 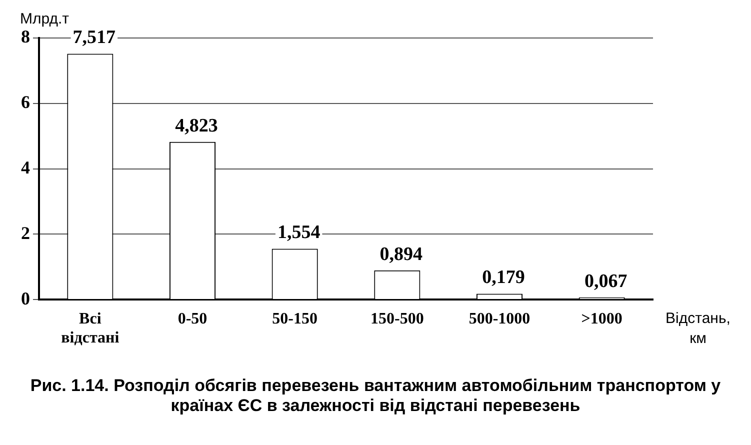 What do you see at coordinates (90, 328) in the screenshot?
I see `x-tick-label: Всі відстані` at bounding box center [90, 328].